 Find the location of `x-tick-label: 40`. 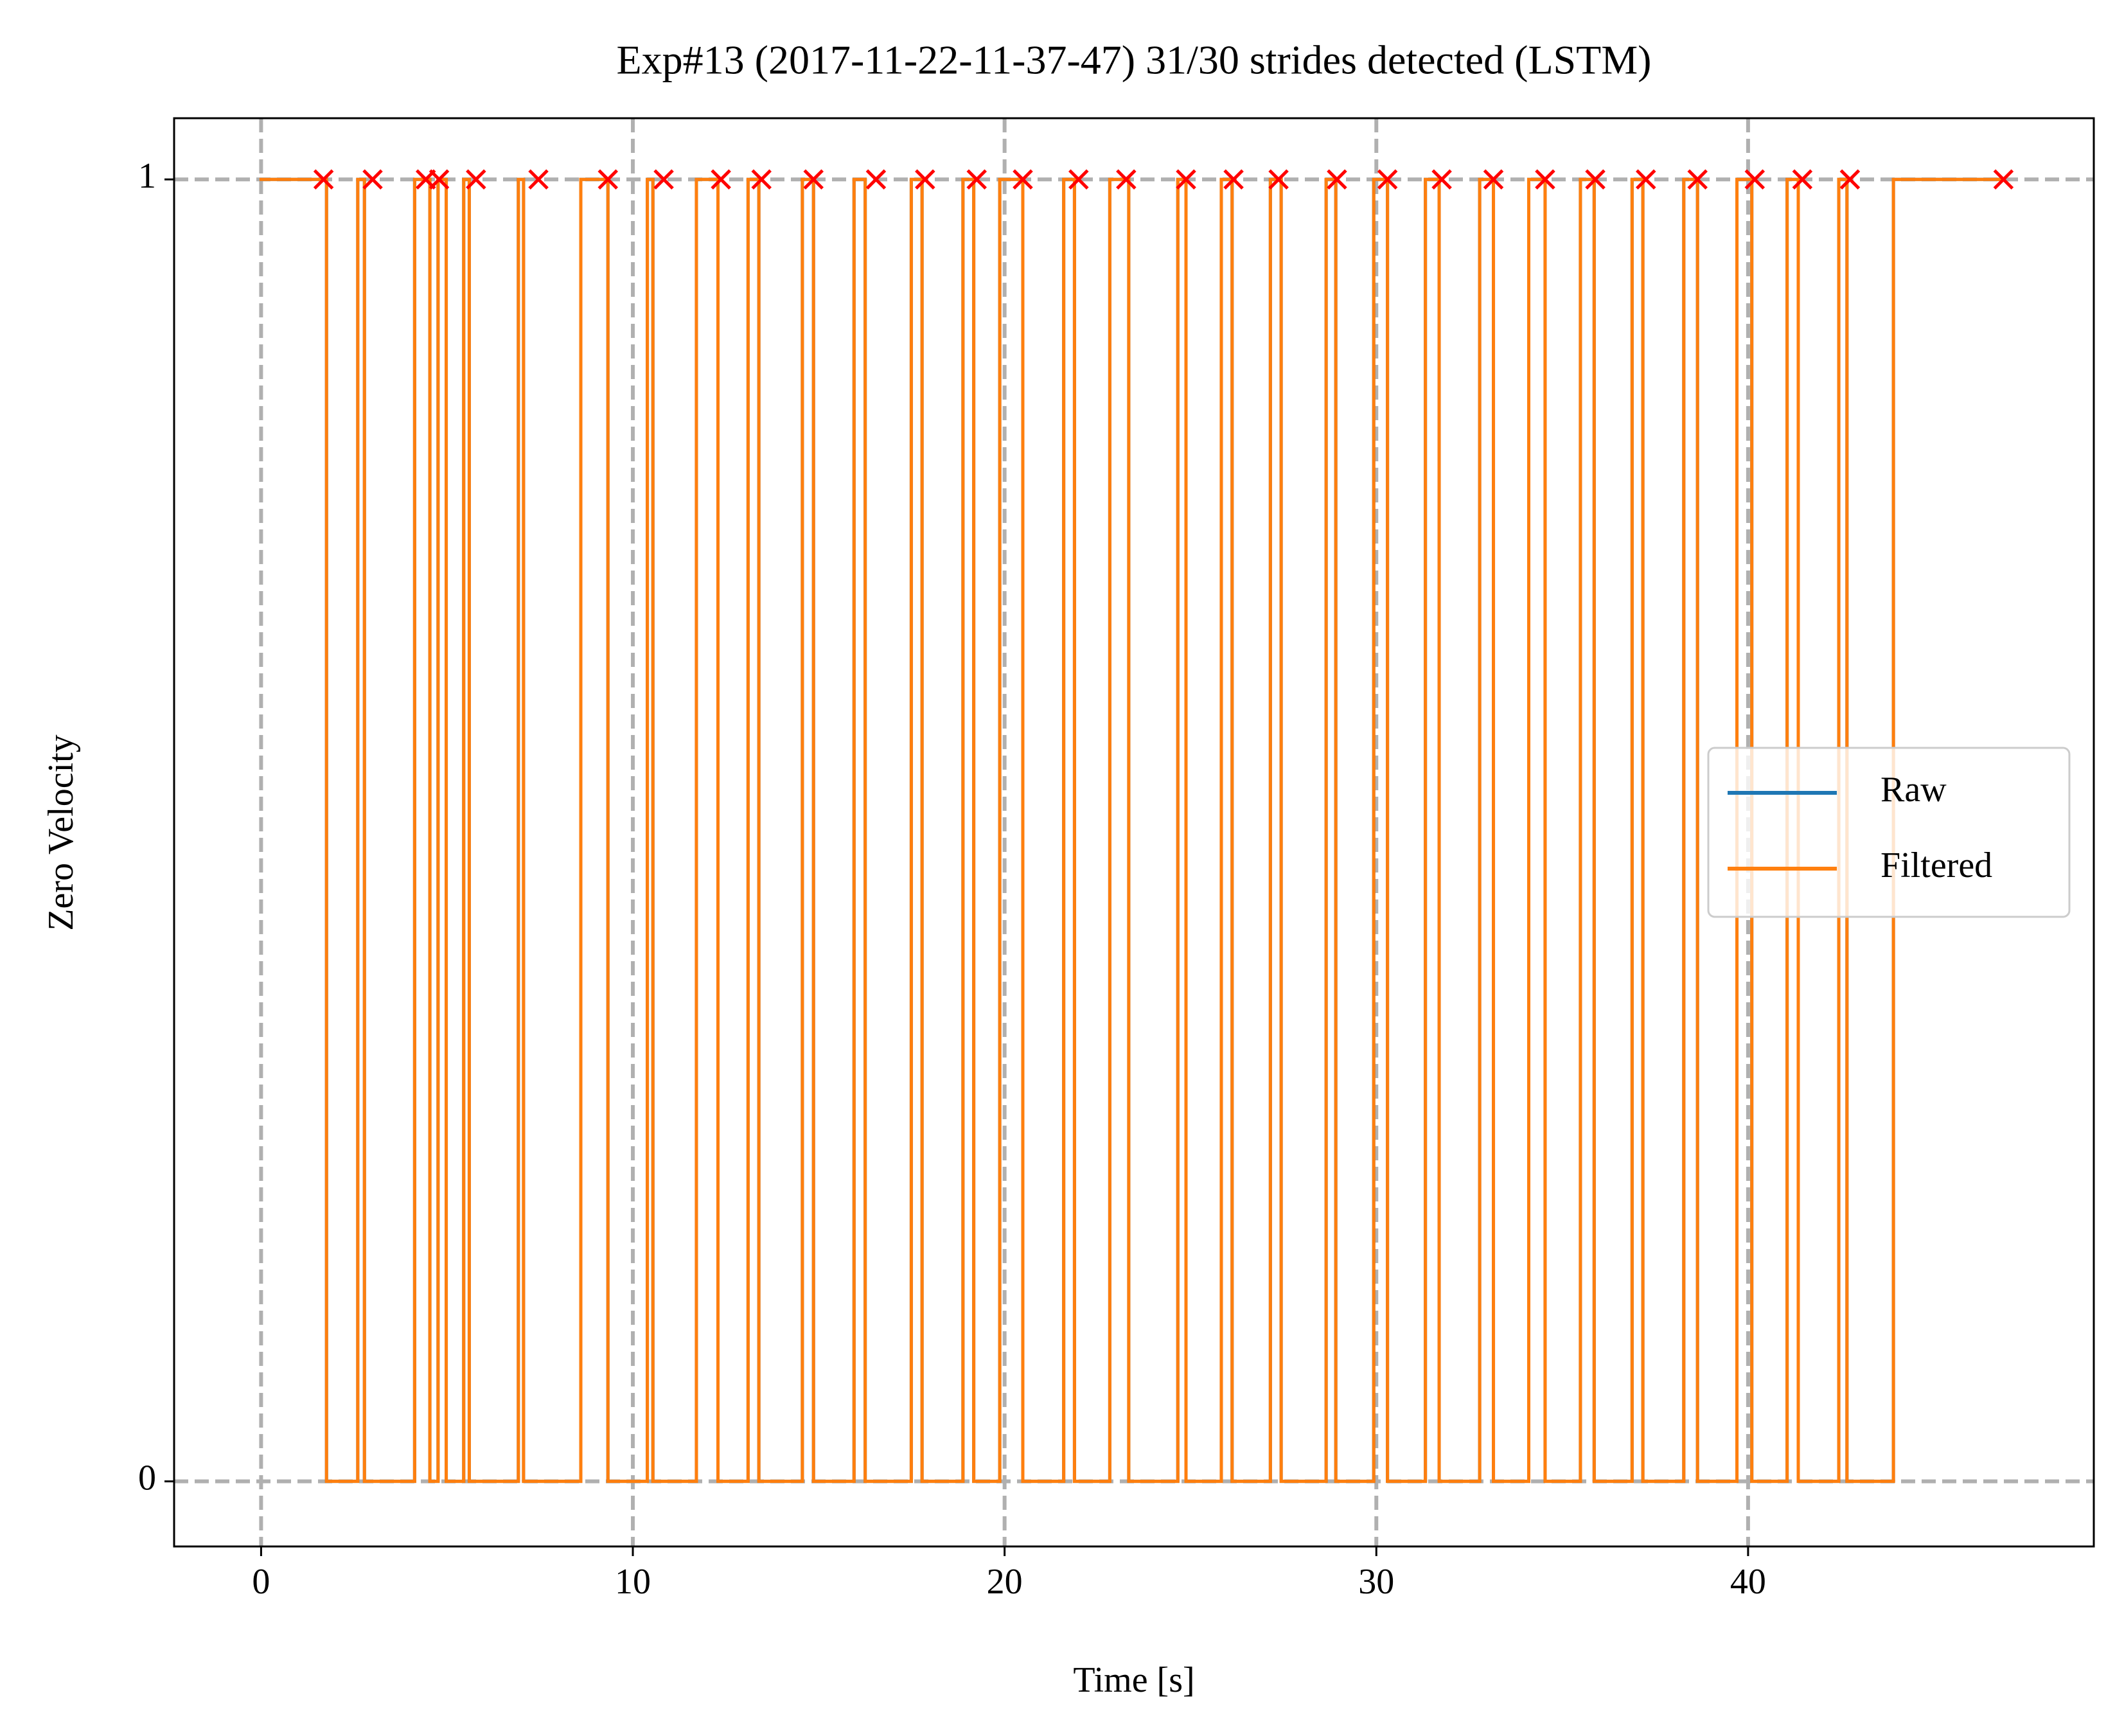

x-tick-label: 40 is located at coordinates (1748, 1582).